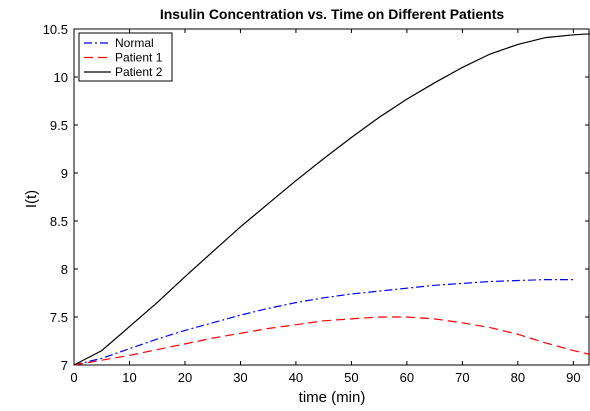 This screenshot has width=590, height=411. I want to click on x-tick-label: 70, so click(462, 377).